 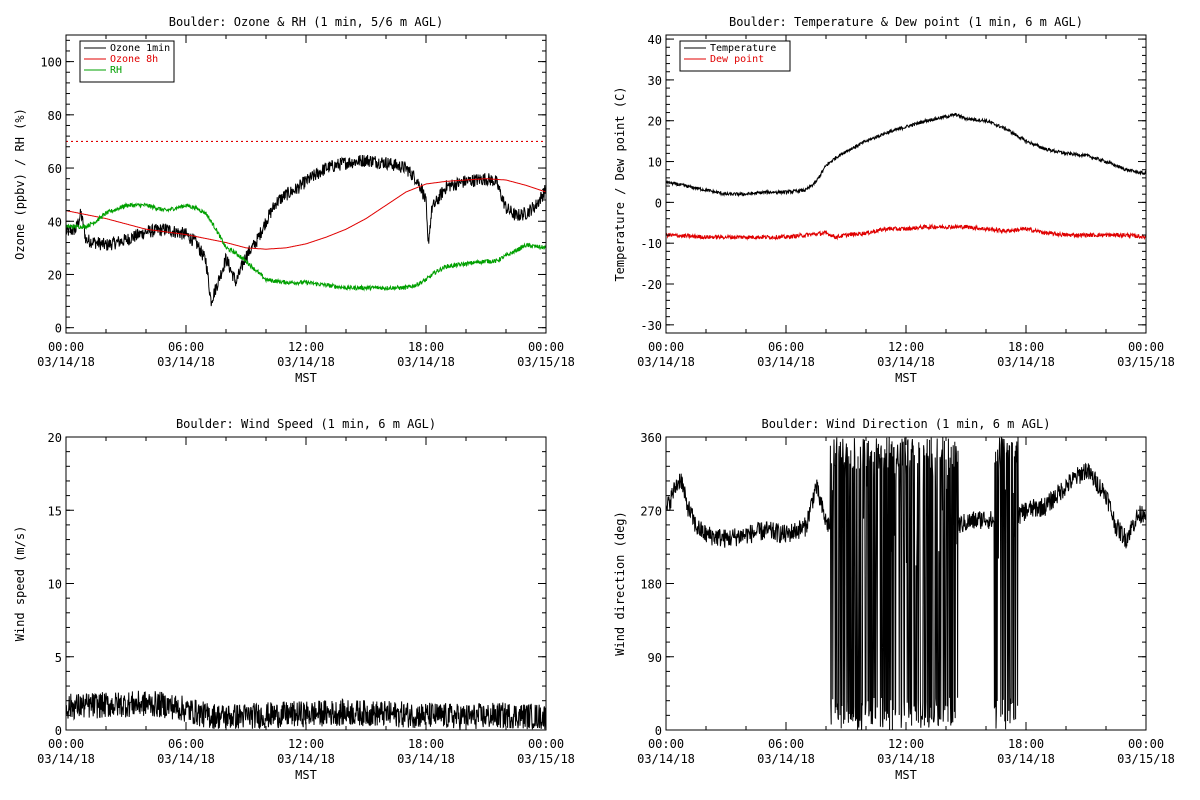 I want to click on y-tick-label: -10, so click(x=651, y=244).